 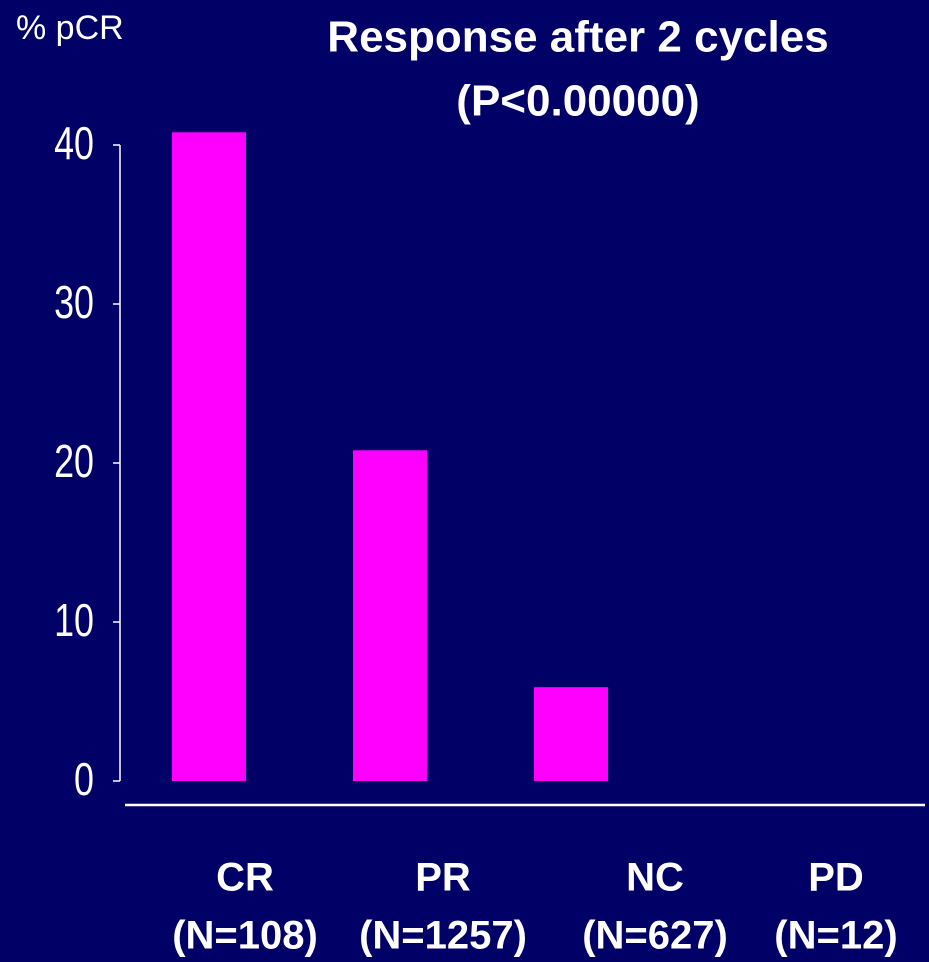 What do you see at coordinates (443, 936) in the screenshot?
I see `x-tick-sublabel: (N=1257)` at bounding box center [443, 936].